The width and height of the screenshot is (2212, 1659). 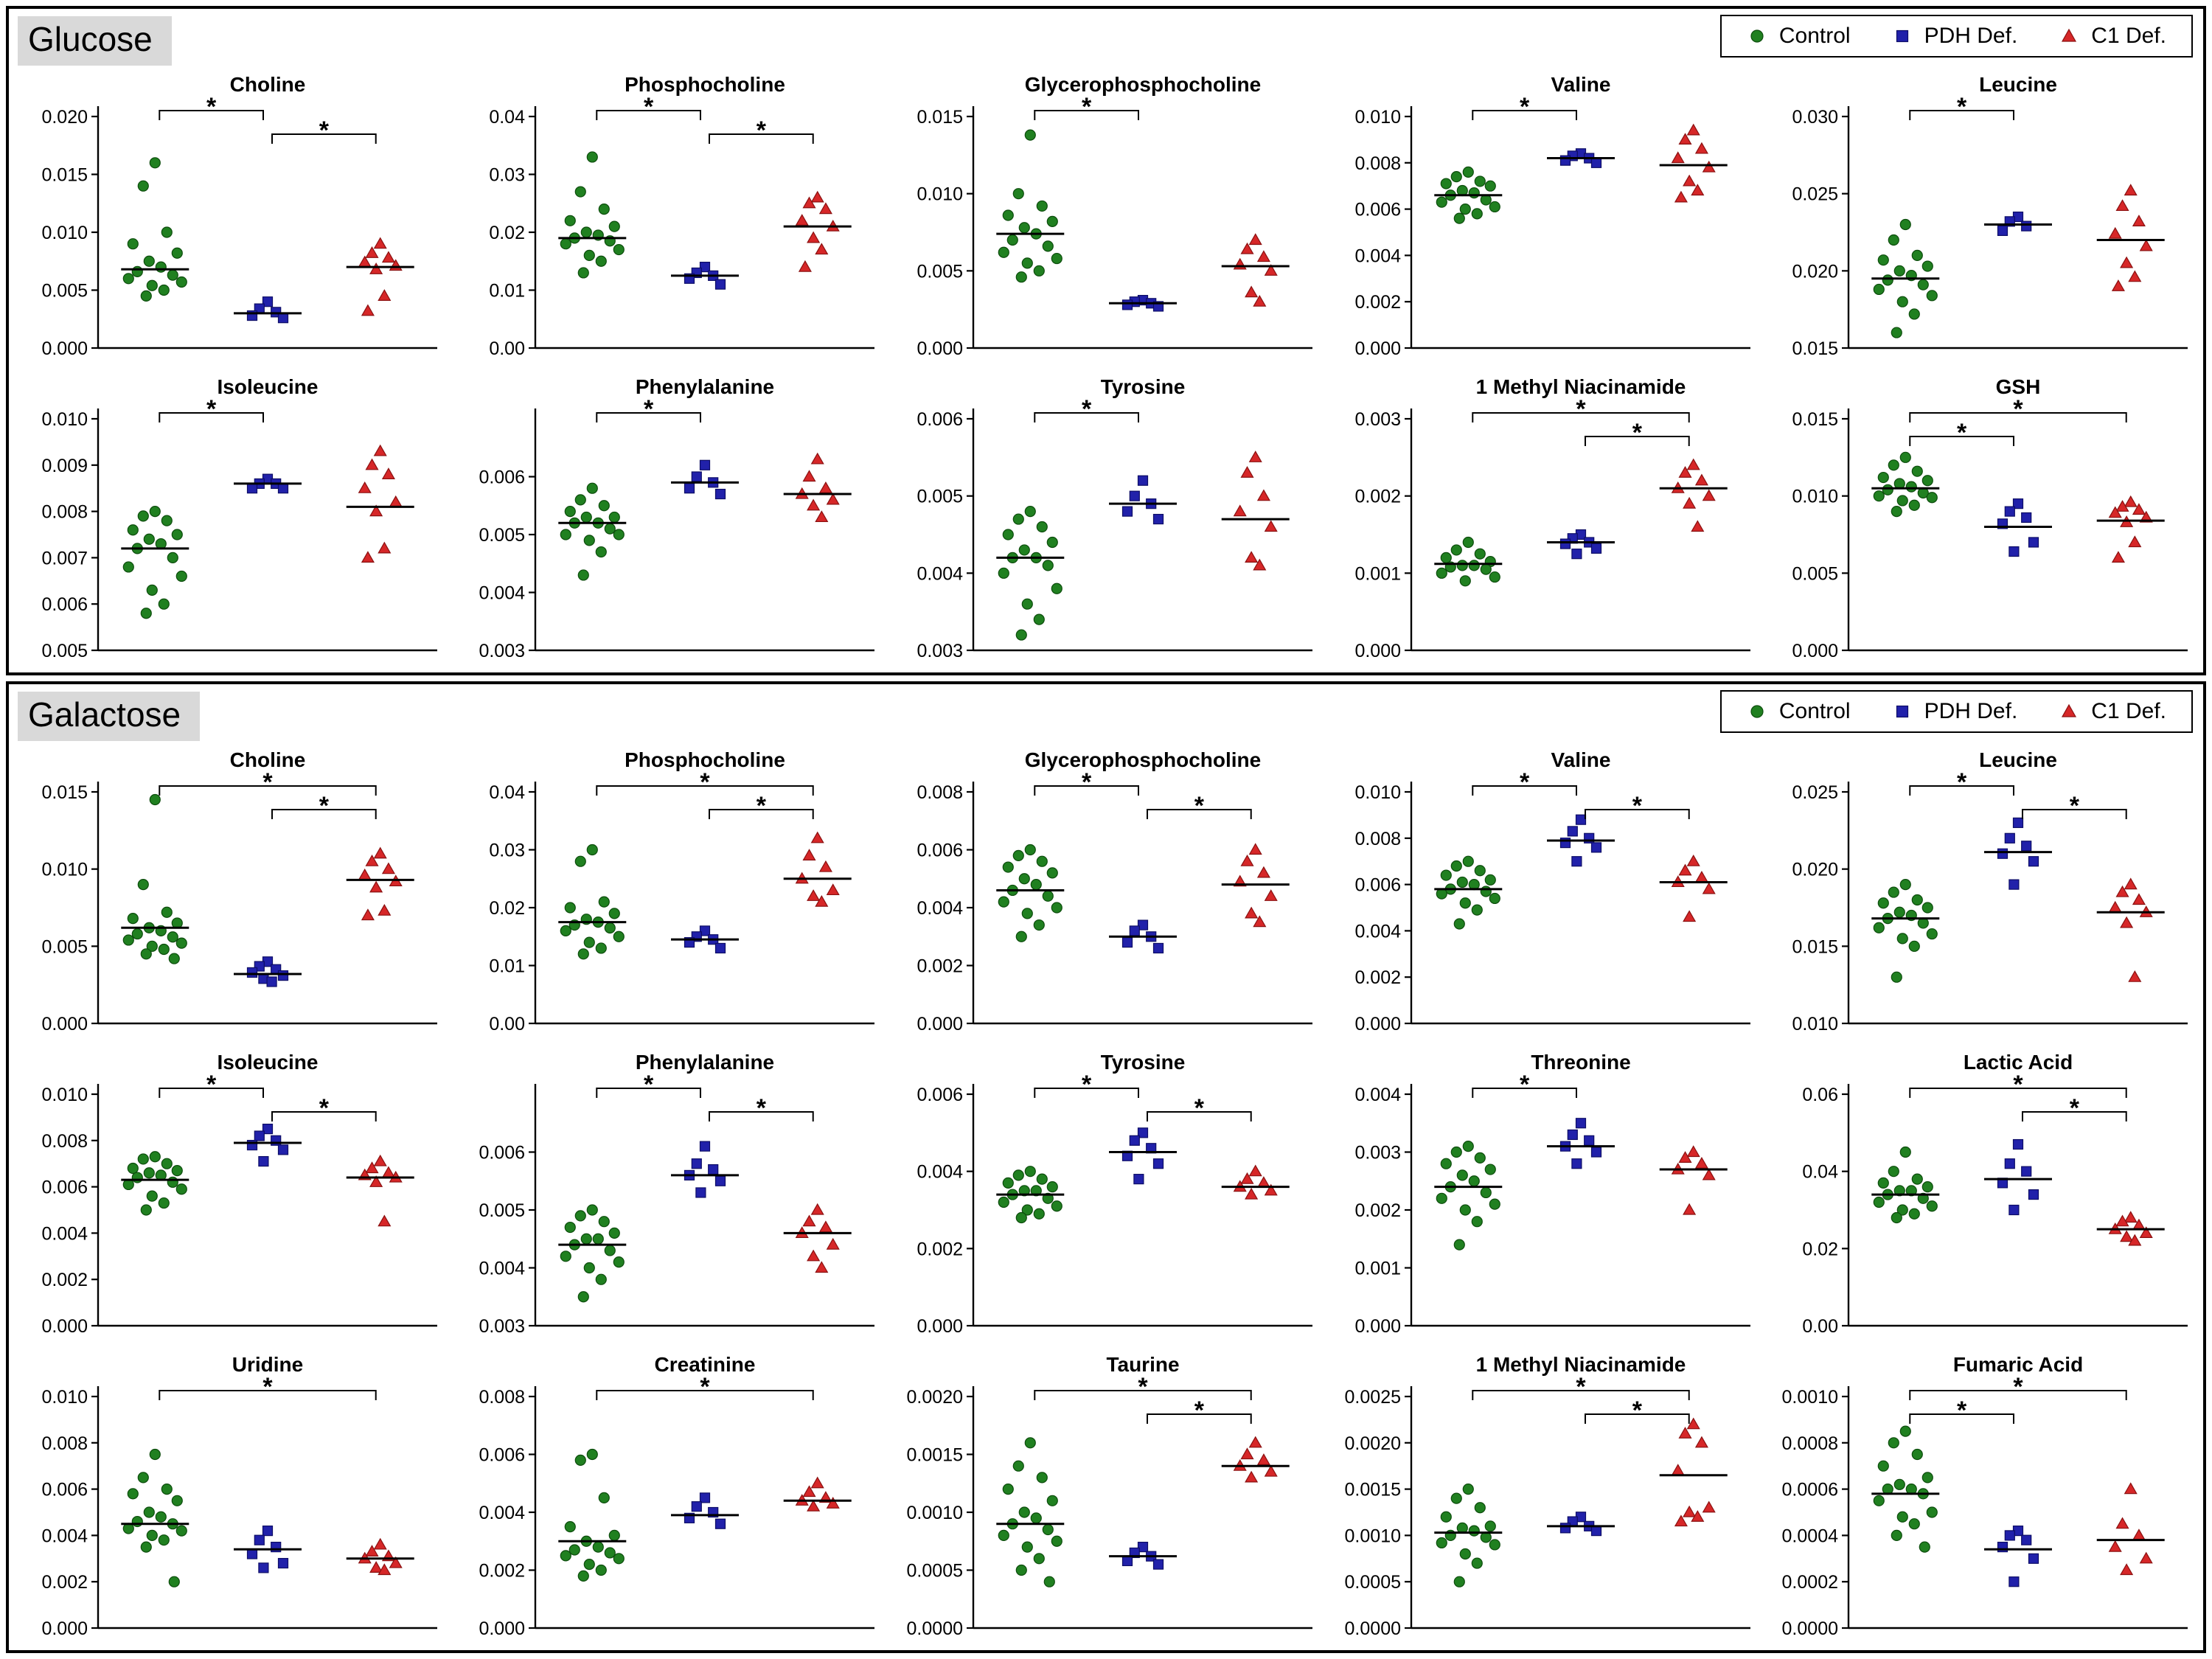 I want to click on chart-phosphocholine: Phosphocholine 0.00 0.01 0.02 0.03 0.04 * *, so click(x=682, y=216).